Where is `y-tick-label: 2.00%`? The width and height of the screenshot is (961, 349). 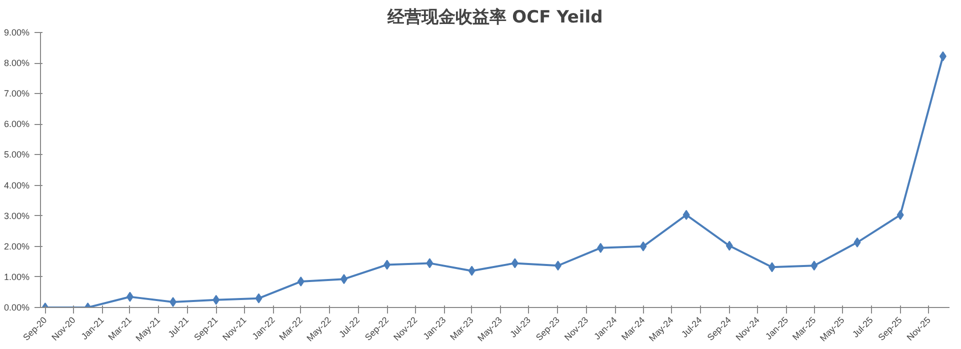
y-tick-label: 2.00% is located at coordinates (17, 246).